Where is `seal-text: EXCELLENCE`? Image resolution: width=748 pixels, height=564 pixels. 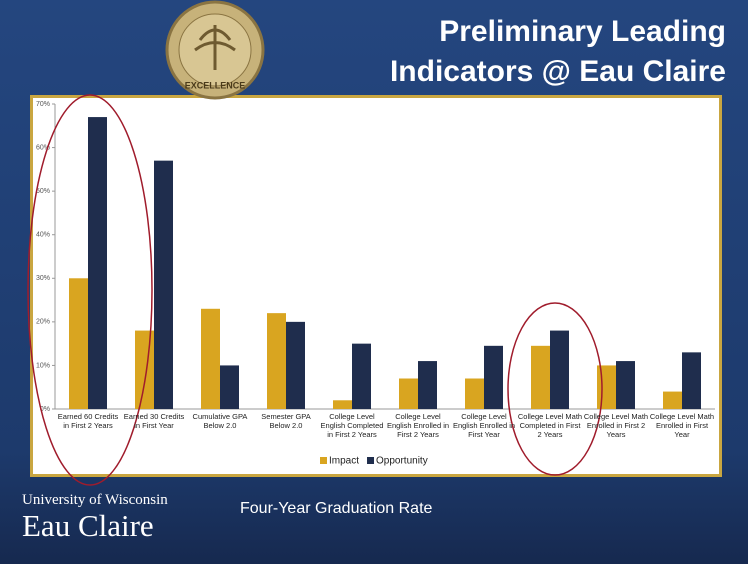 seal-text: EXCELLENCE is located at coordinates (215, 85).